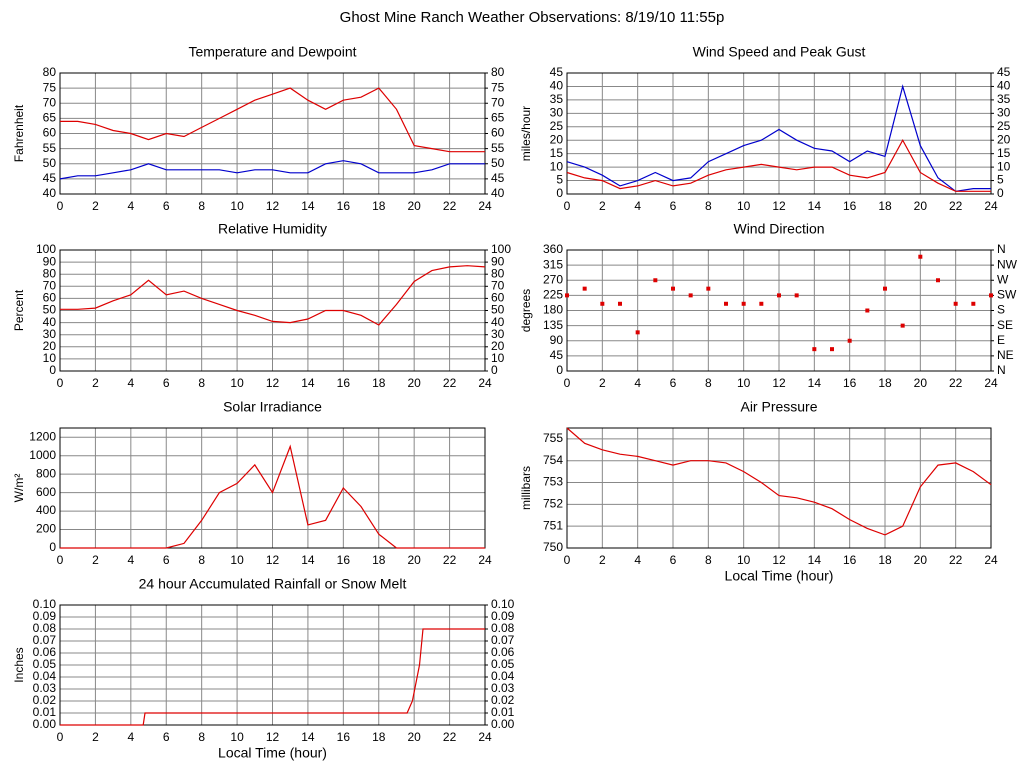  I want to click on y2-tick-label: 15, so click(1004, 153).